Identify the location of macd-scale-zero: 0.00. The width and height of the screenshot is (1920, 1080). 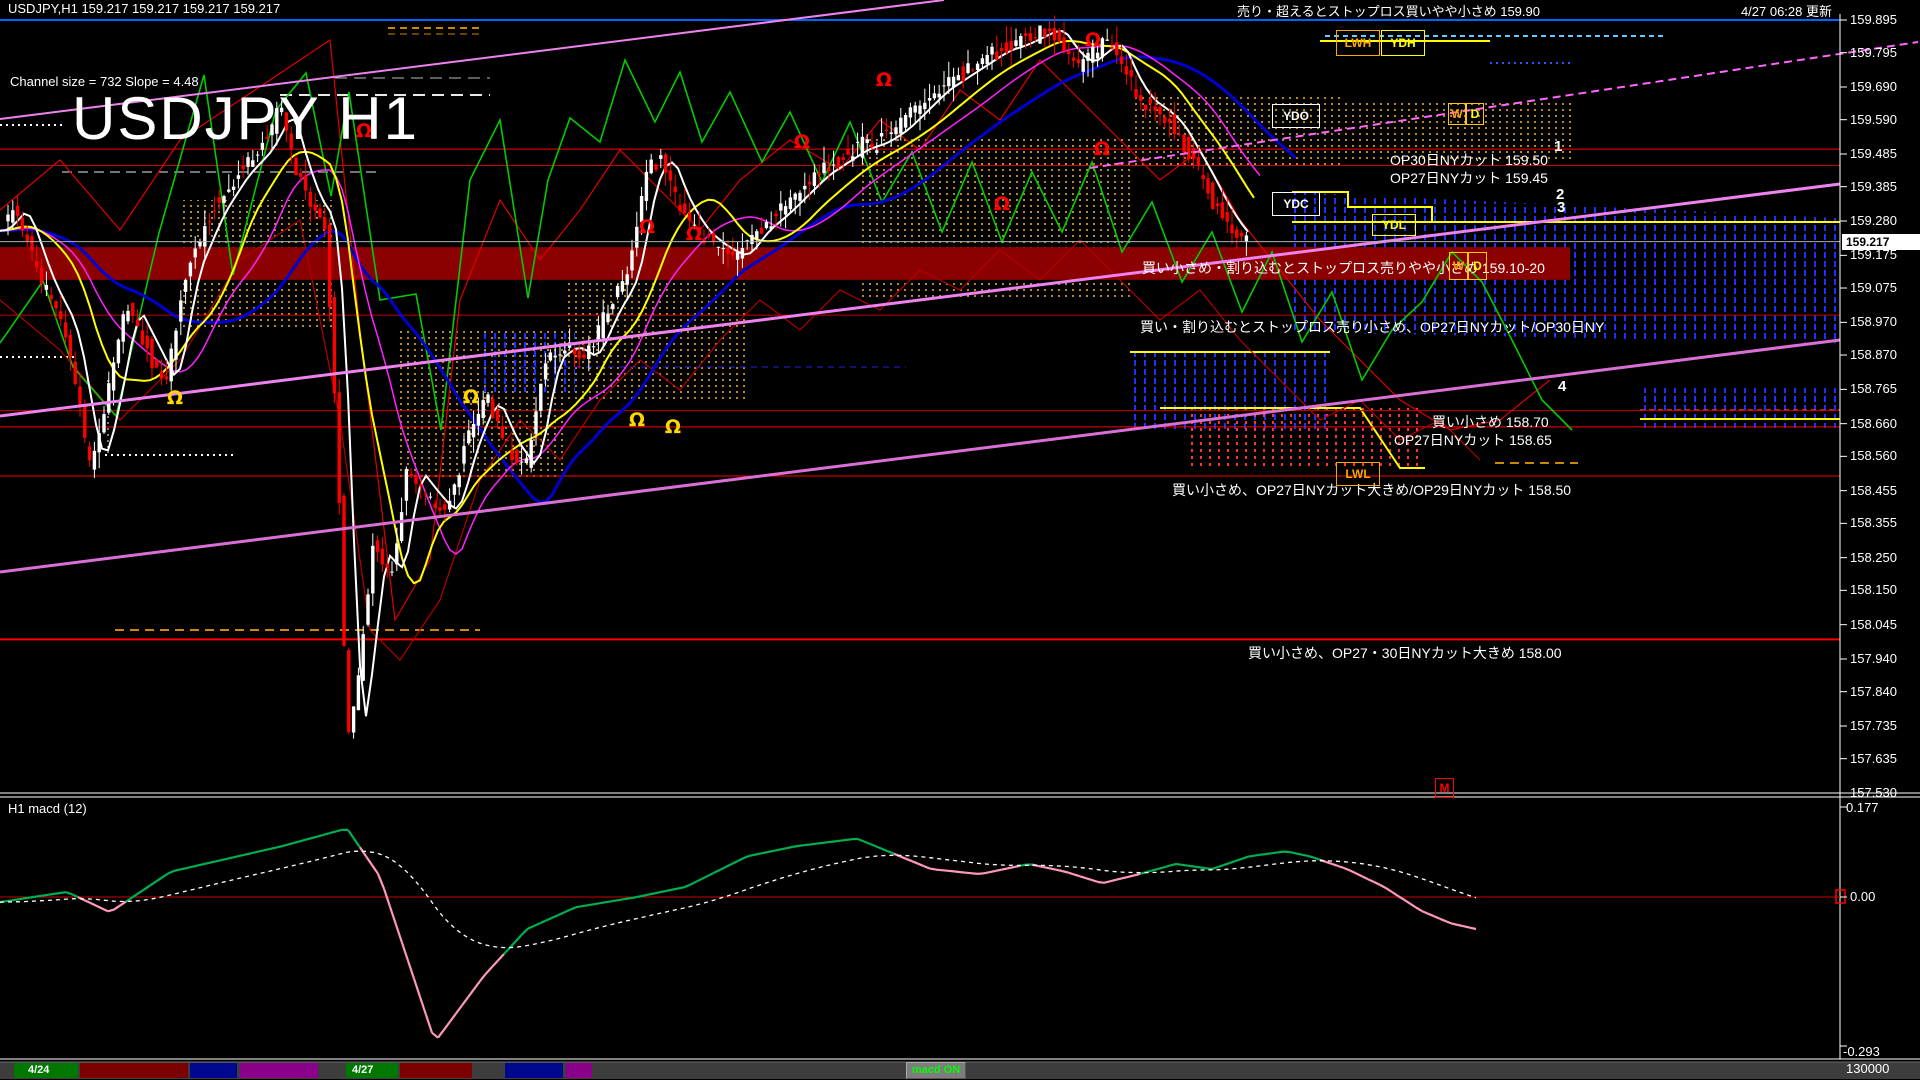
(1863, 896).